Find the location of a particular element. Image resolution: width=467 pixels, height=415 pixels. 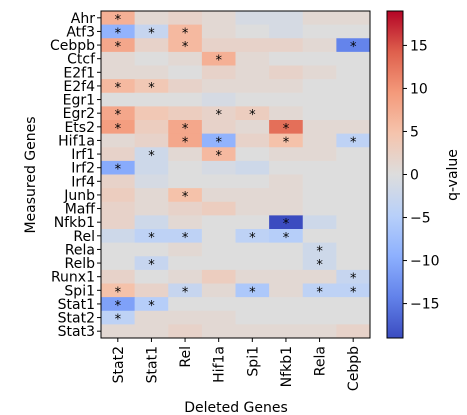

y-tick-label: Cebpb is located at coordinates (72, 46).